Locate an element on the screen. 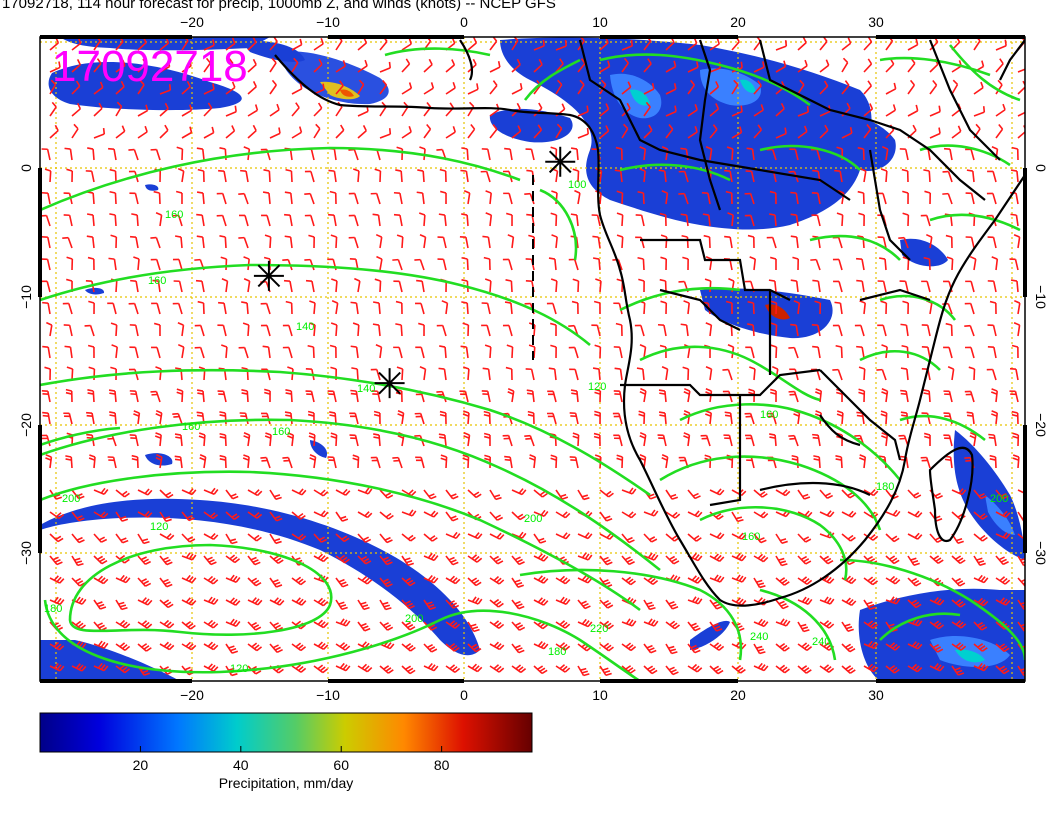 Image resolution: width=1056 pixels, height=816 pixels. x-tick-bottom: 0 is located at coordinates (464, 695).